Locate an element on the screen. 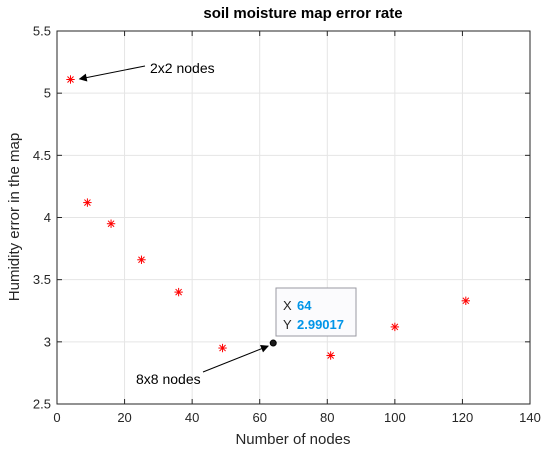  x-tick-label: 40 is located at coordinates (192, 417).